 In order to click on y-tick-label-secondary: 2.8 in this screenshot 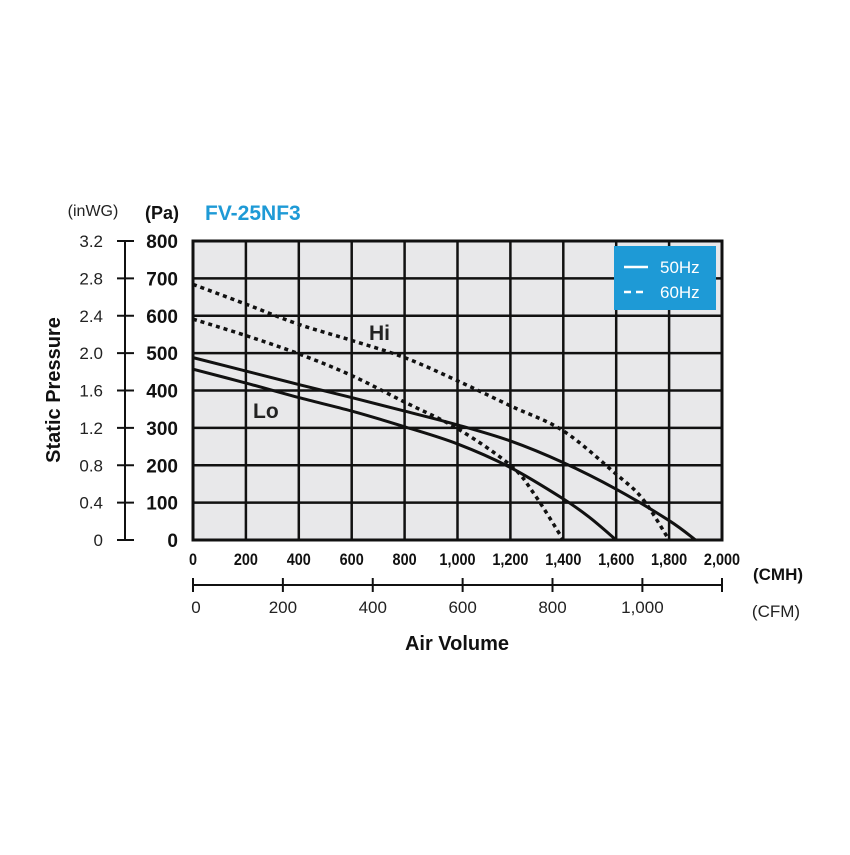, I will do `click(91, 278)`.